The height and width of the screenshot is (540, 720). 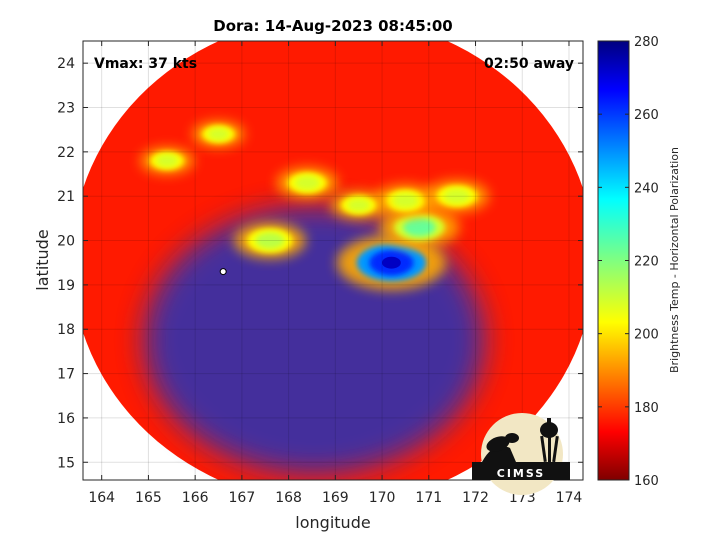 I want to click on time-away-annotation: 02:50 away, so click(x=529, y=64).